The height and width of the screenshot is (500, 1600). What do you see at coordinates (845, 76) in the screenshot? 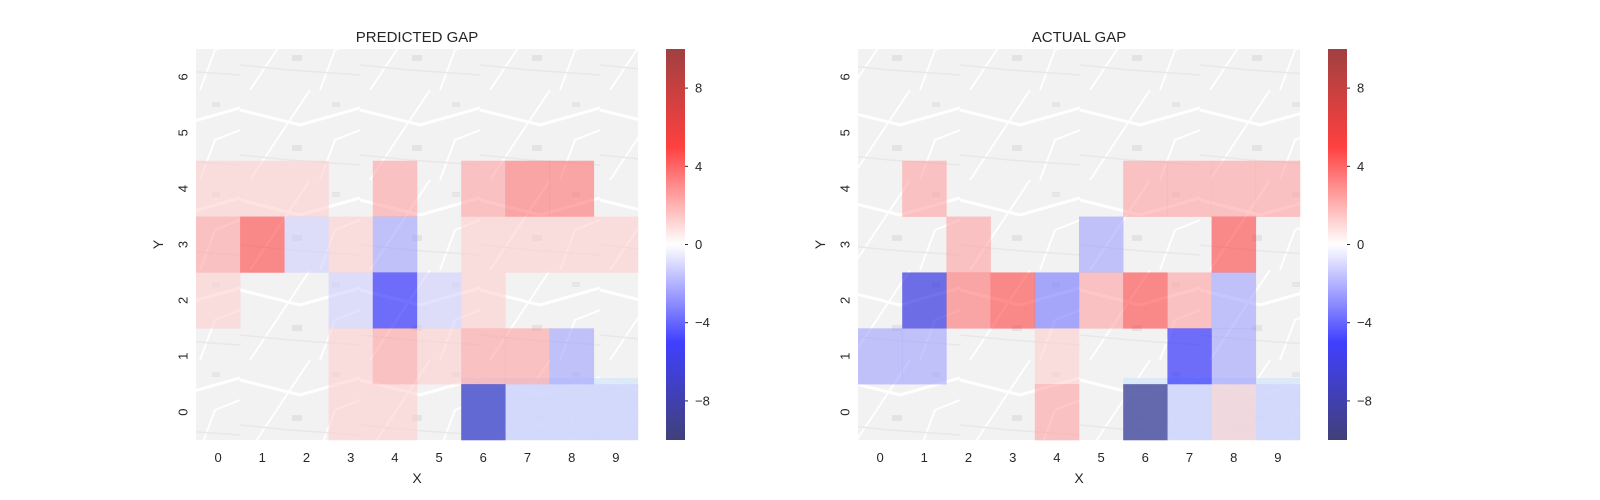
I see `y-tick-label: 6` at bounding box center [845, 76].